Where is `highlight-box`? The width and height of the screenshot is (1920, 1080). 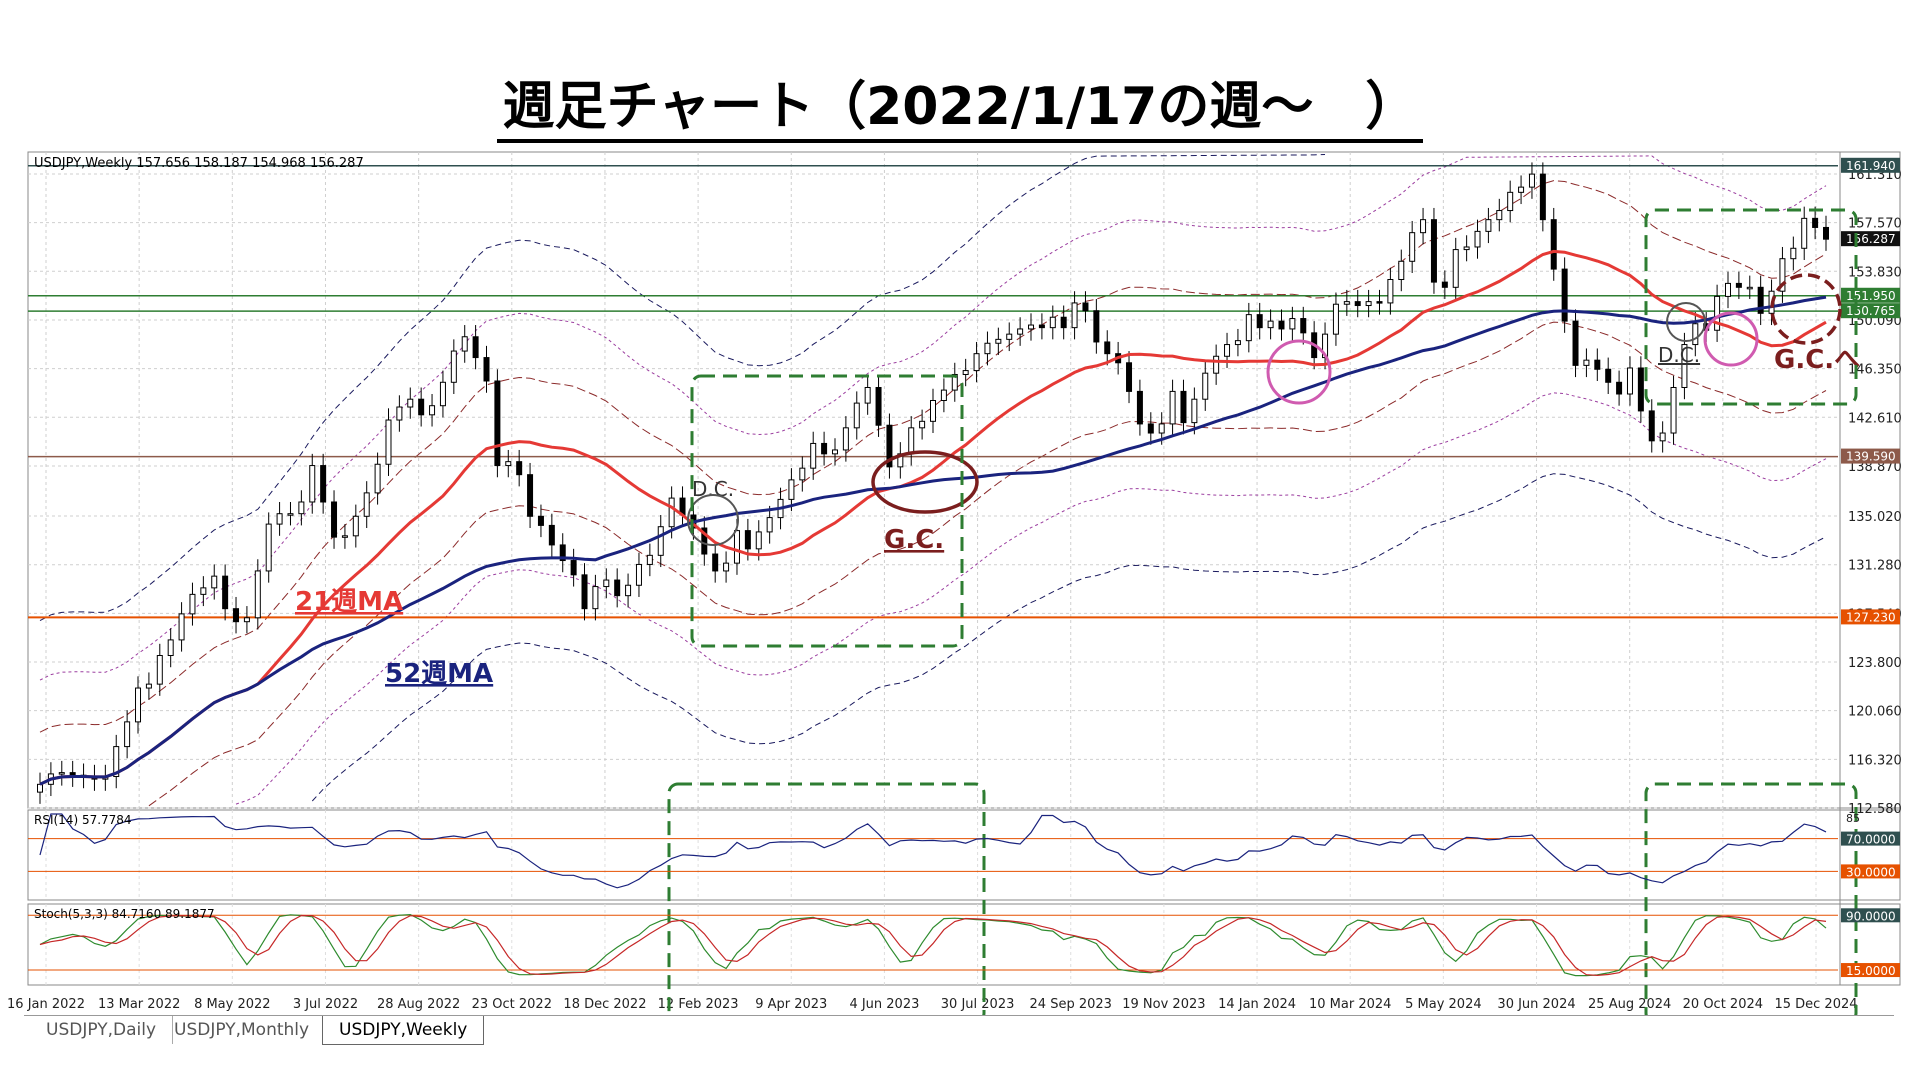
highlight-box is located at coordinates (1751, 898).